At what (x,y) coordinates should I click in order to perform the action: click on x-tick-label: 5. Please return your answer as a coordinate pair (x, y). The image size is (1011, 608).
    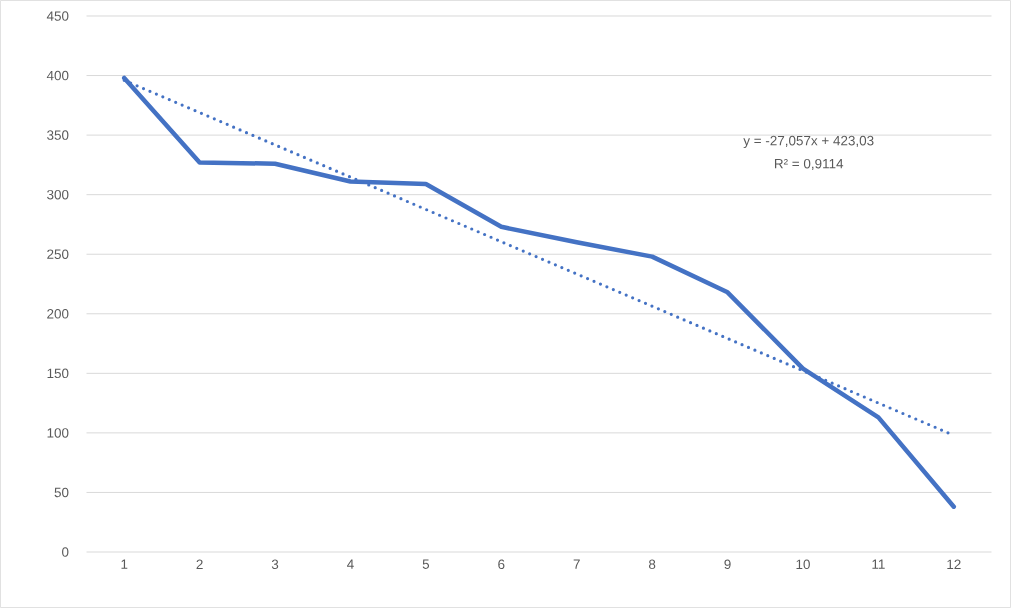
    Looking at the image, I should click on (426, 564).